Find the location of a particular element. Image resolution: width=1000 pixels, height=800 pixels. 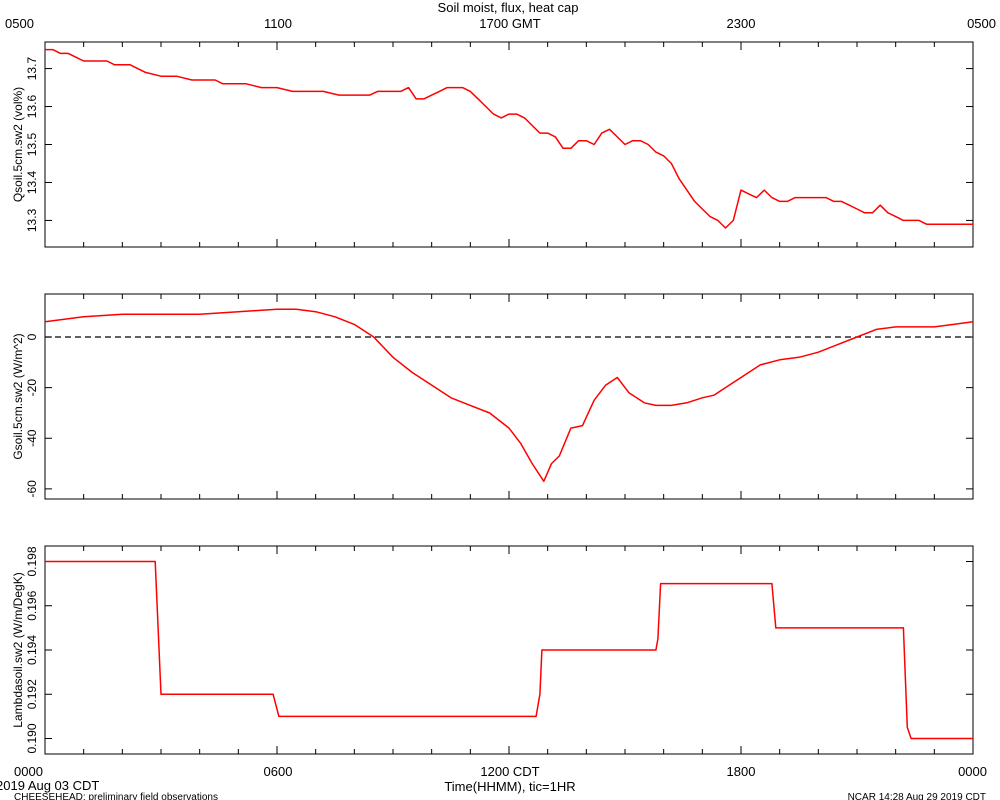

y-tick-label: 0 is located at coordinates (32, 336).